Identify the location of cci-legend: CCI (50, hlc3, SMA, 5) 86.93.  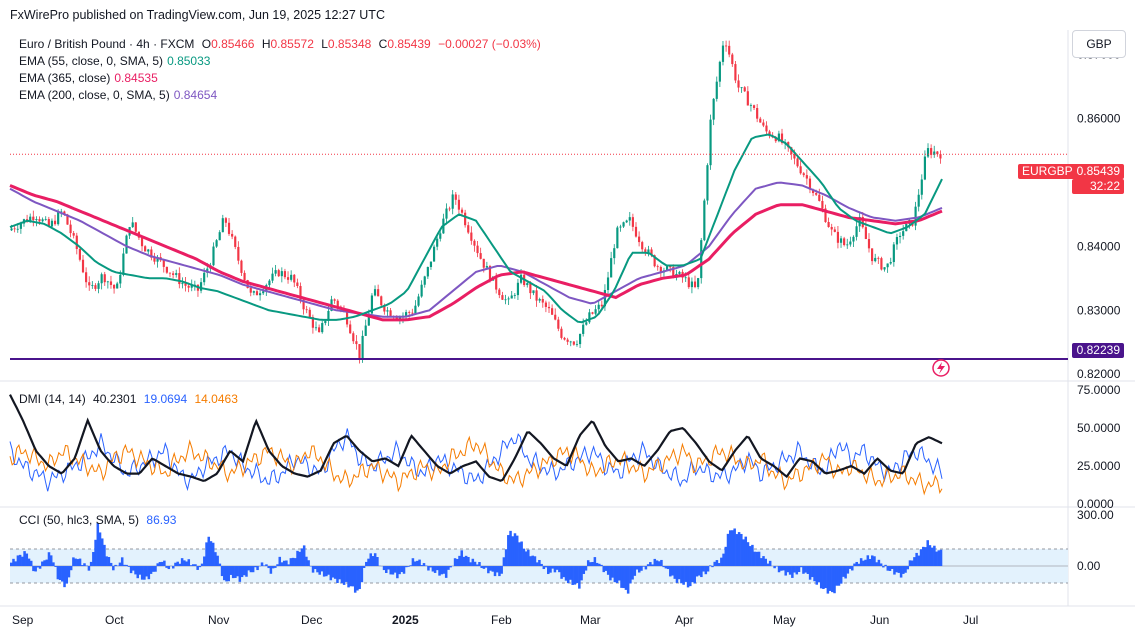
(99, 520).